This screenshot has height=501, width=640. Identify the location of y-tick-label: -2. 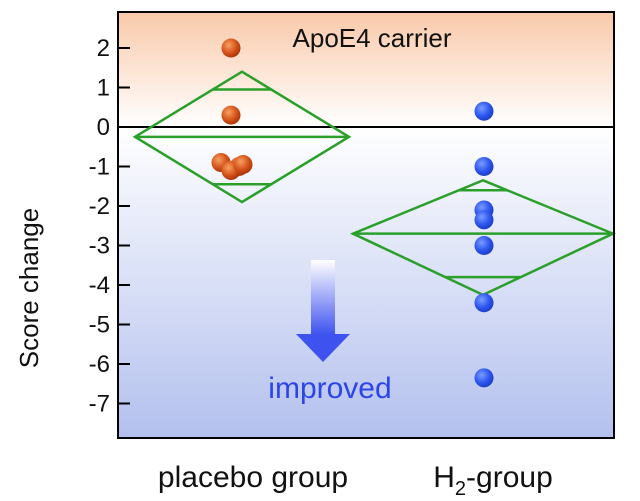
(99, 206).